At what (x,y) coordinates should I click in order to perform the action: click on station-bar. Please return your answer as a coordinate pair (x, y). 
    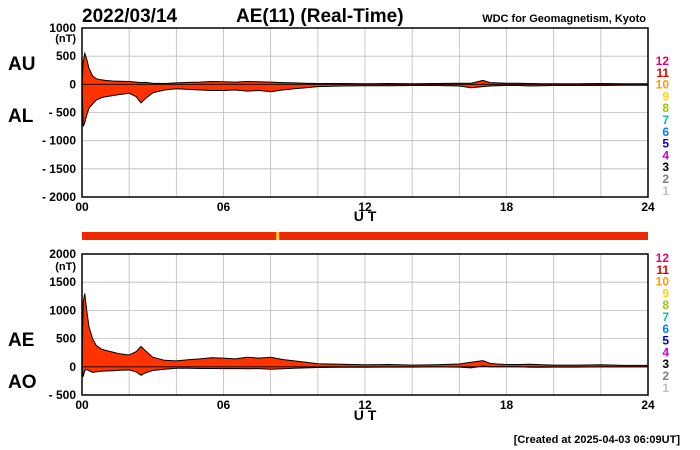
    Looking at the image, I should click on (365, 236).